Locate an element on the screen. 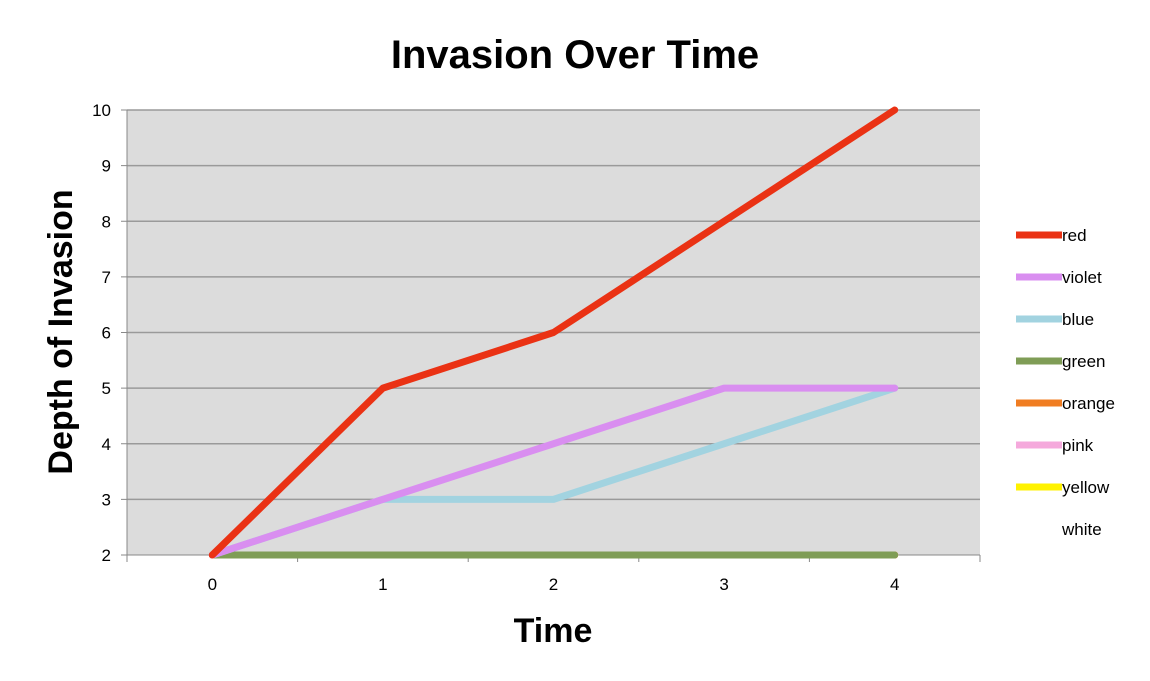 The width and height of the screenshot is (1150, 681). legend-label-yellow: yellow is located at coordinates (1086, 487).